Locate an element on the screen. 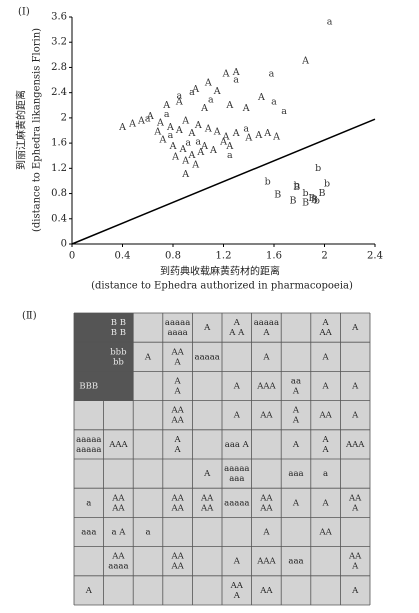 The height and width of the screenshot is (613, 419). x-axis-label: 到药典收载麻黄药材的距离 is located at coordinates (220, 271).